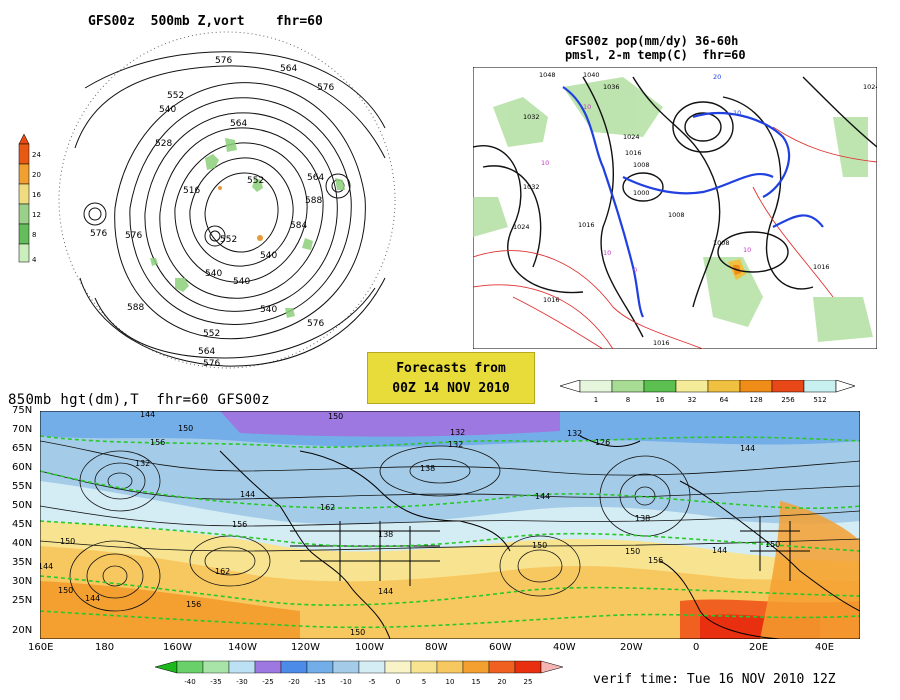 The height and width of the screenshot is (700, 900). What do you see at coordinates (22, 429) in the screenshot?
I see `lat-label: 70N` at bounding box center [22, 429].